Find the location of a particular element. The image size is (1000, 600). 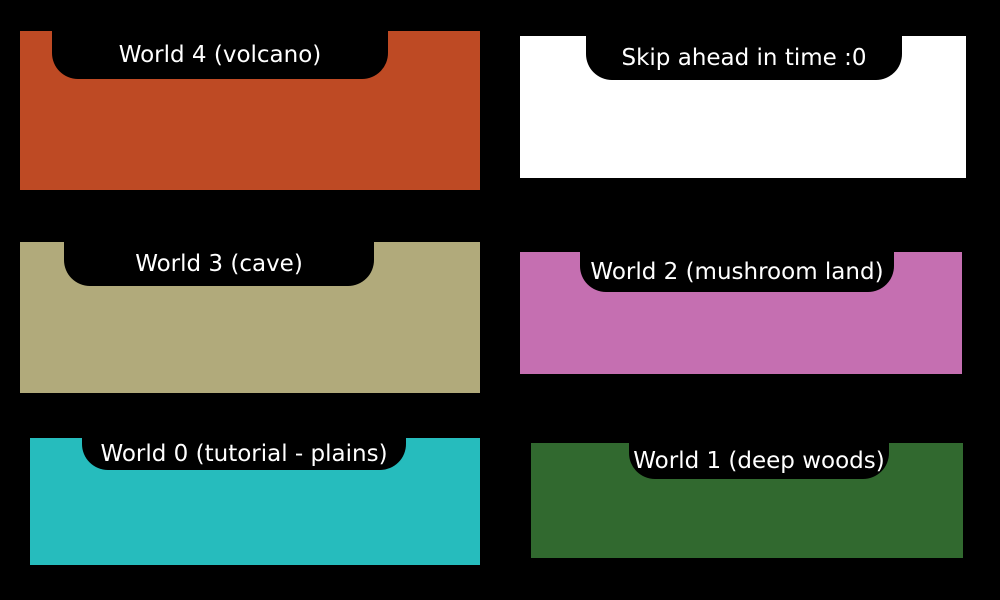

world-3-cave-button: World 3 (cave) is located at coordinates (250, 317).